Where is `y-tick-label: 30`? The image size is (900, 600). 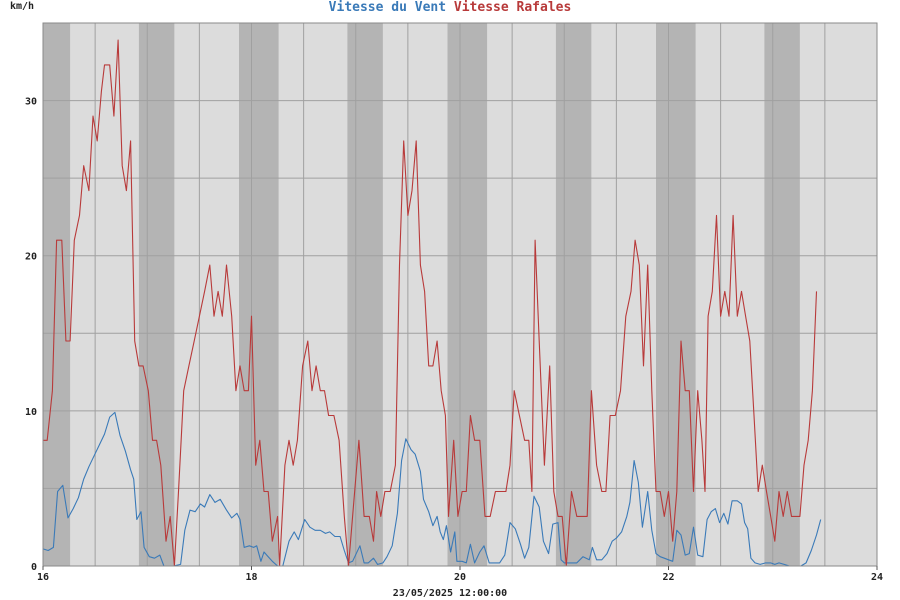
y-tick-label: 30 is located at coordinates (31, 102).